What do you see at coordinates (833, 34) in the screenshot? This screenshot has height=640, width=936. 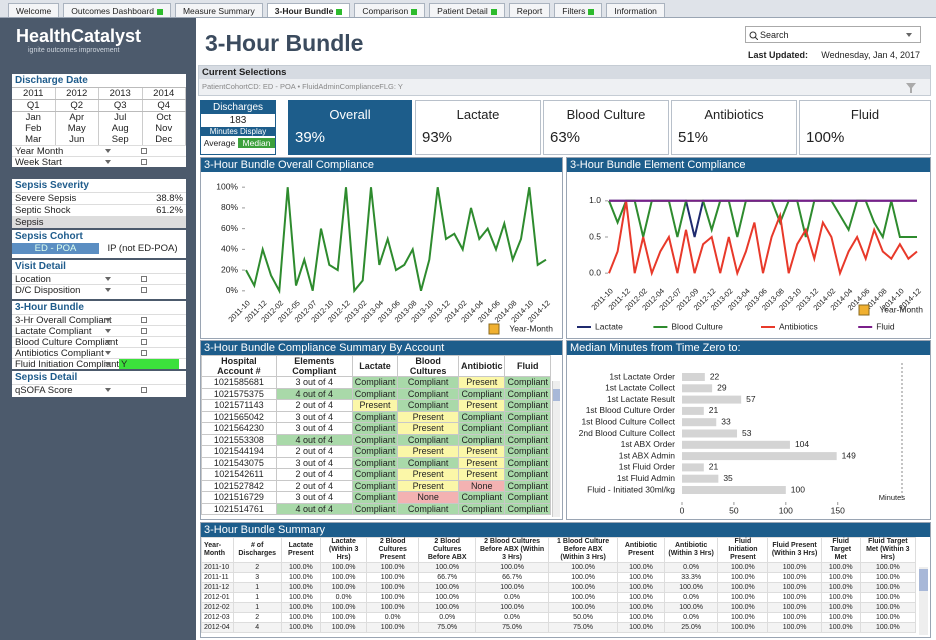 I see `search-box: Search` at bounding box center [833, 34].